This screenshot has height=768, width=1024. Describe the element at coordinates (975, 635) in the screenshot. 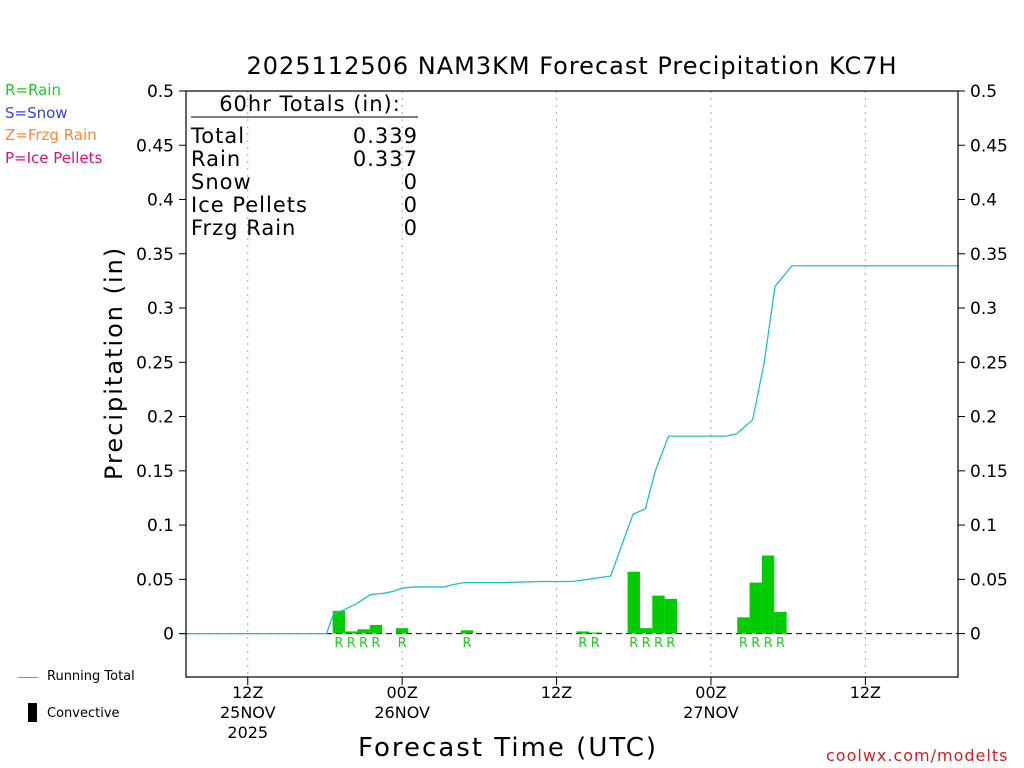

I see `y-tick-label-right: 0` at that location.